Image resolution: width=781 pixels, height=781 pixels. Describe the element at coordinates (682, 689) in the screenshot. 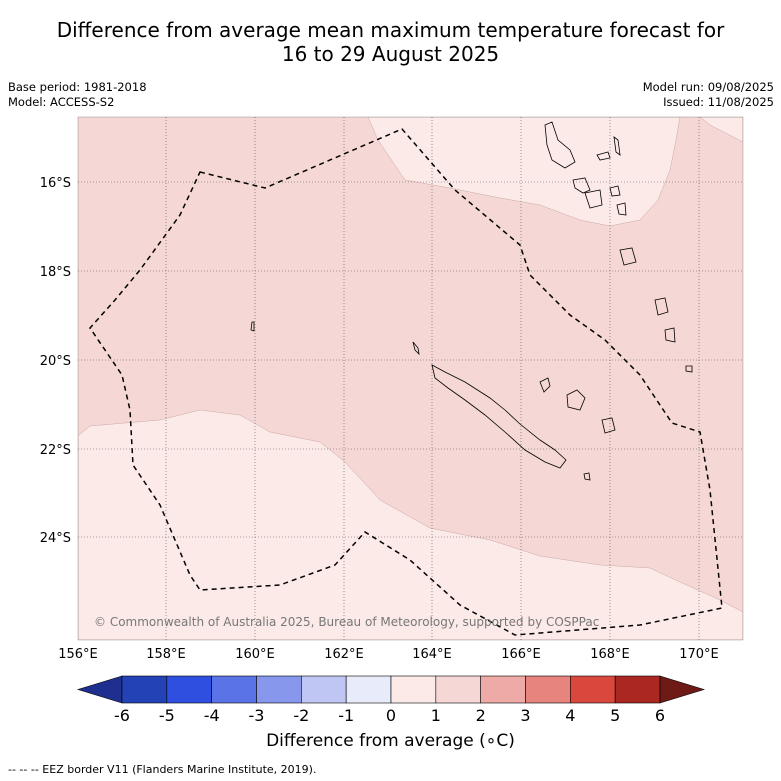

I see `colorbar-extend-high` at that location.